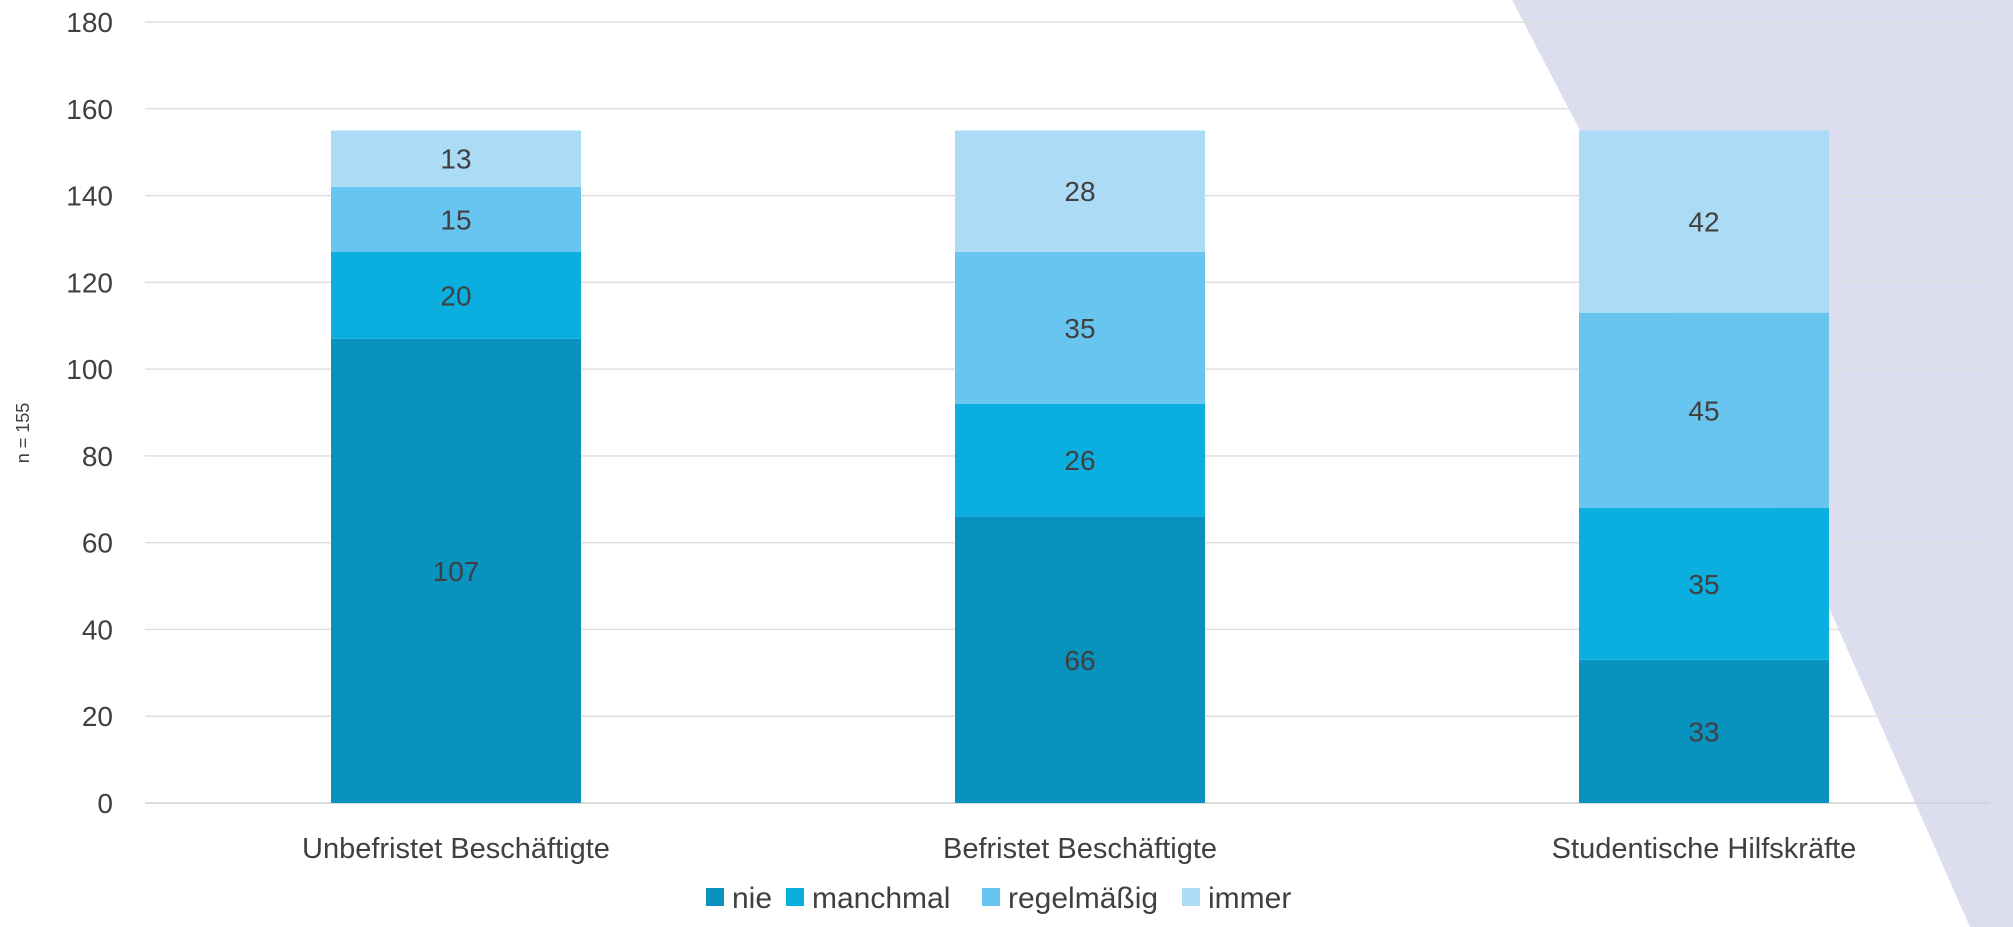 This screenshot has height=927, width=2013. I want to click on data-label-regelmaessig-unbefristet-beschaeftigte: 15, so click(455, 219).